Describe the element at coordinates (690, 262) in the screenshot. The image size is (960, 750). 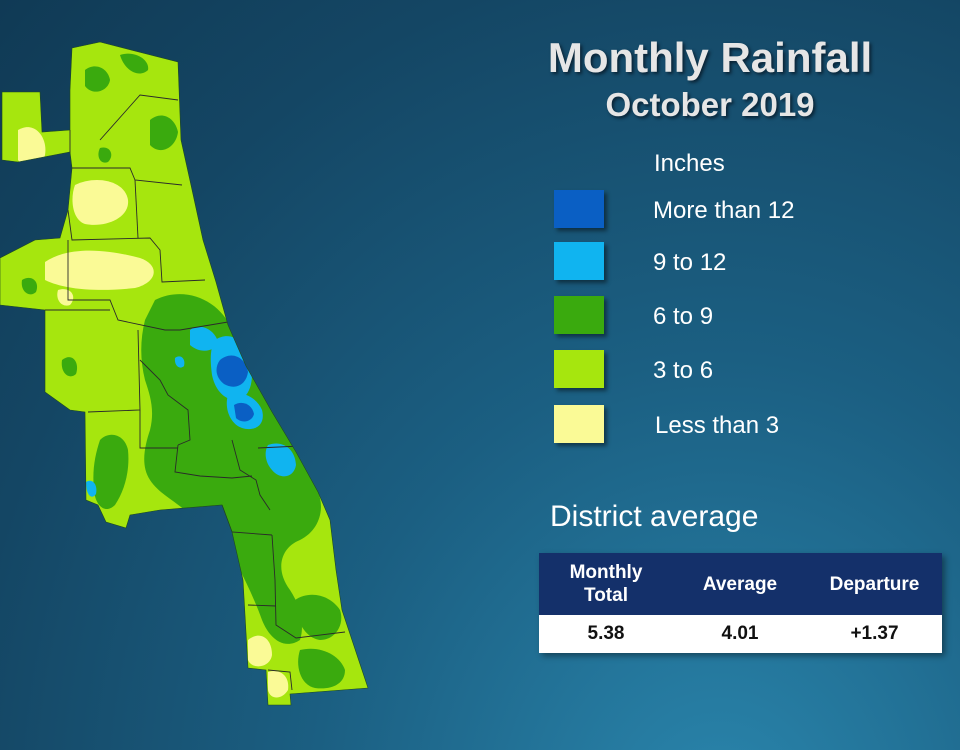
I see `legend-label: 9 to 12` at that location.